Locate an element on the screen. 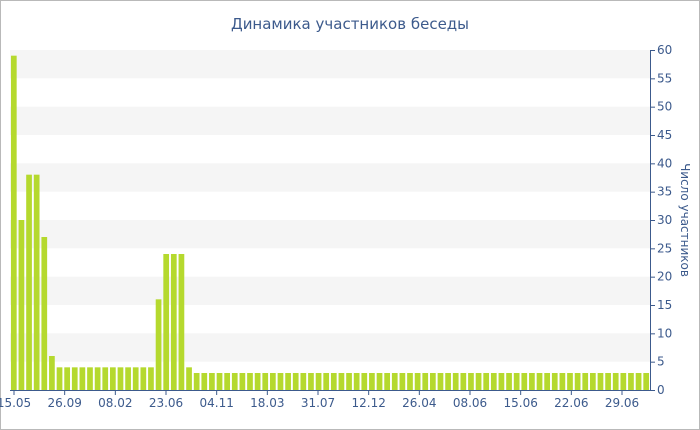  y-tick-label: 55 is located at coordinates (664, 78).